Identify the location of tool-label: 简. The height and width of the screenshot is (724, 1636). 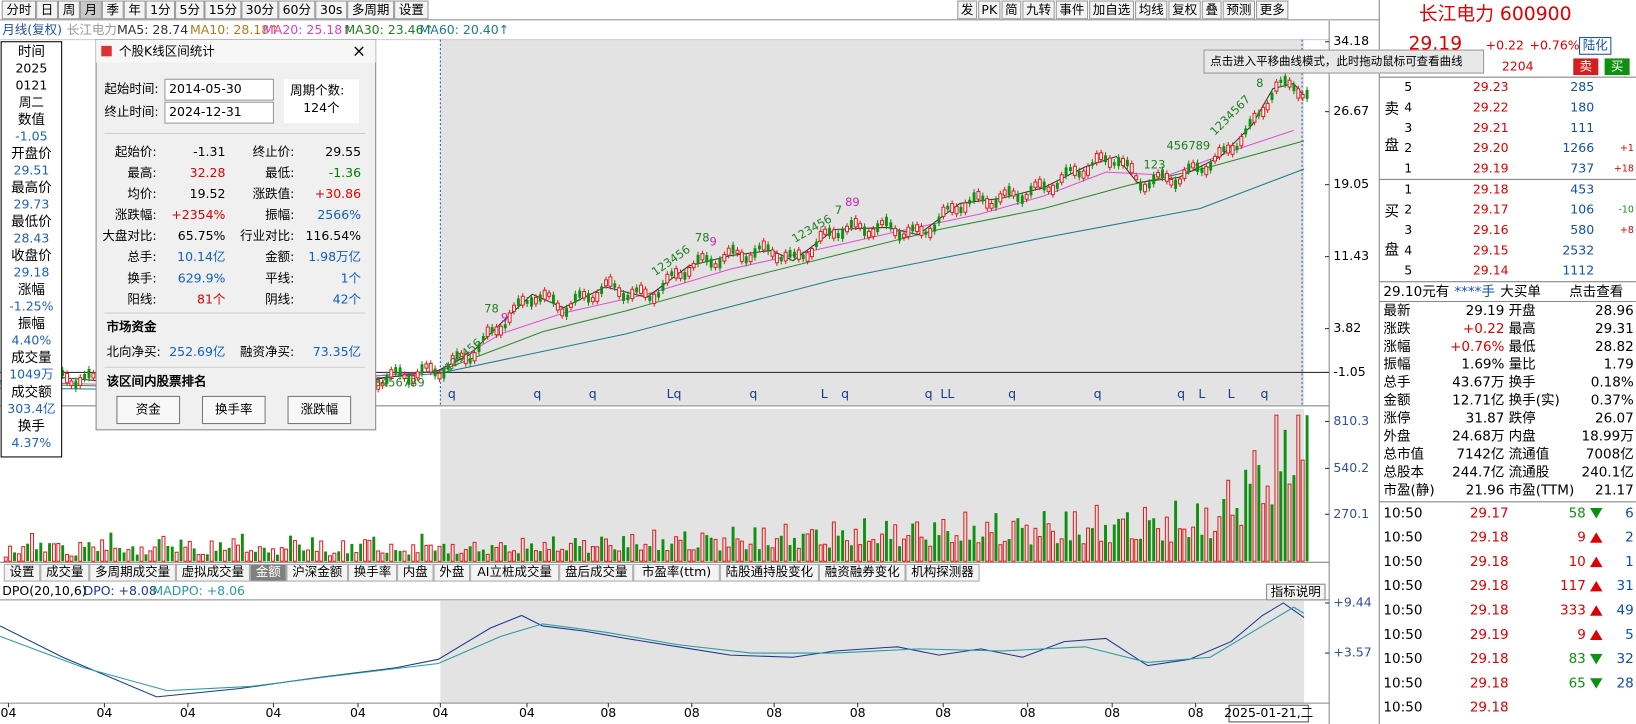
(1011, 9).